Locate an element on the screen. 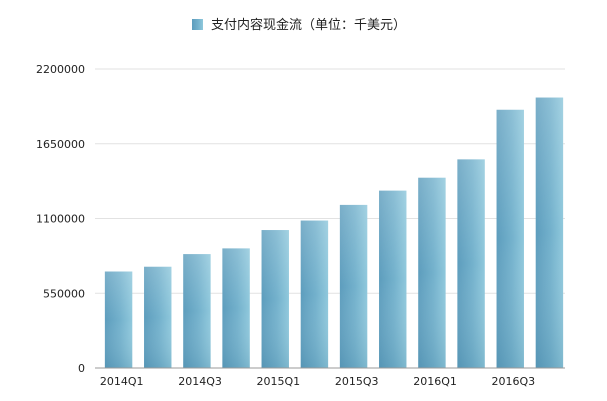  legend-swatch is located at coordinates (197, 24).